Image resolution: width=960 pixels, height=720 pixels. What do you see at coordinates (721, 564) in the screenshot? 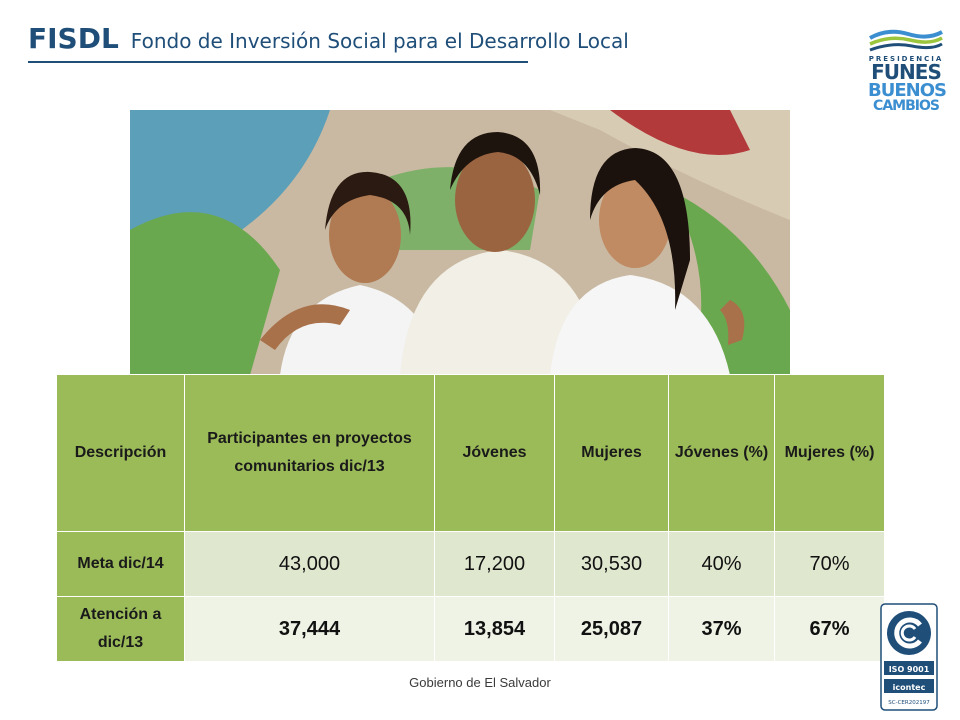
I see `table-cell: 40%` at bounding box center [721, 564].